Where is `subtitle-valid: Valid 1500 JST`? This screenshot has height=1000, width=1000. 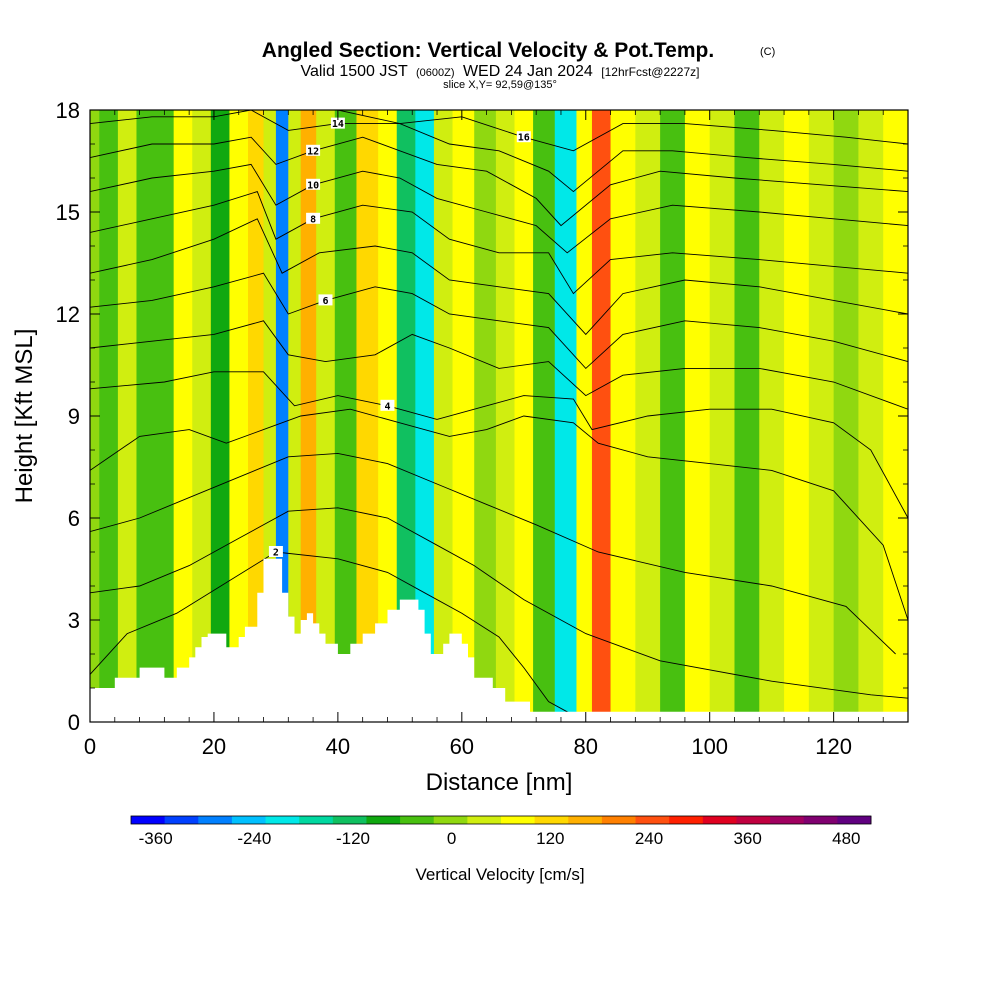
subtitle-valid: Valid 1500 JST is located at coordinates (354, 71).